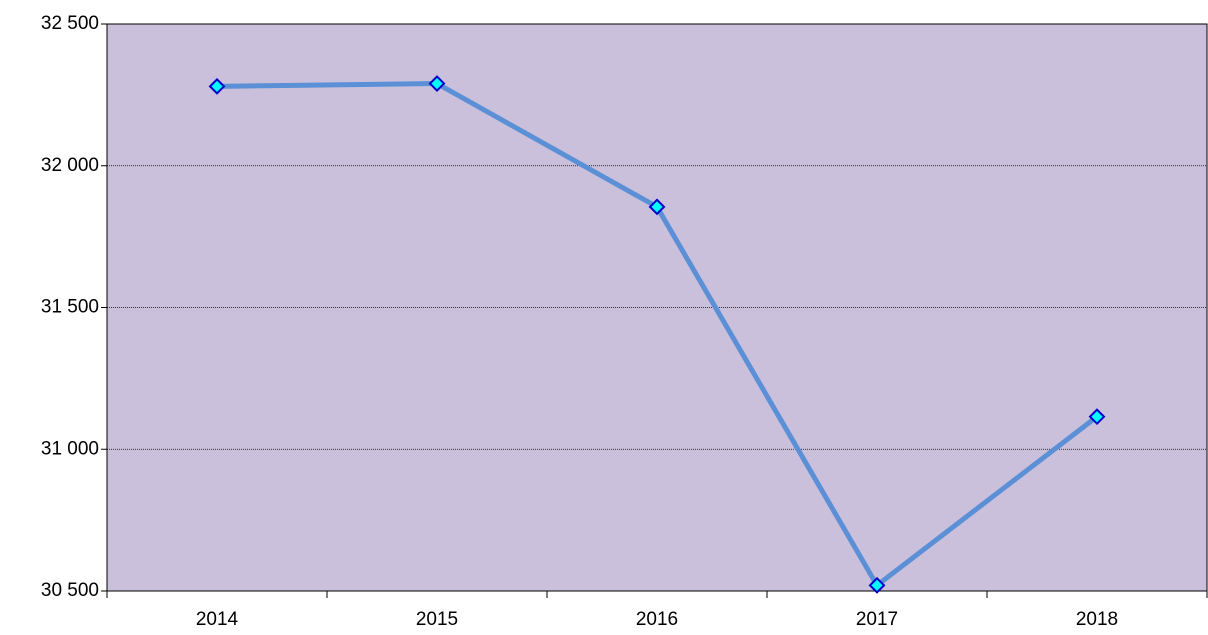  I want to click on y-tick-label: 31 500, so click(70, 307).